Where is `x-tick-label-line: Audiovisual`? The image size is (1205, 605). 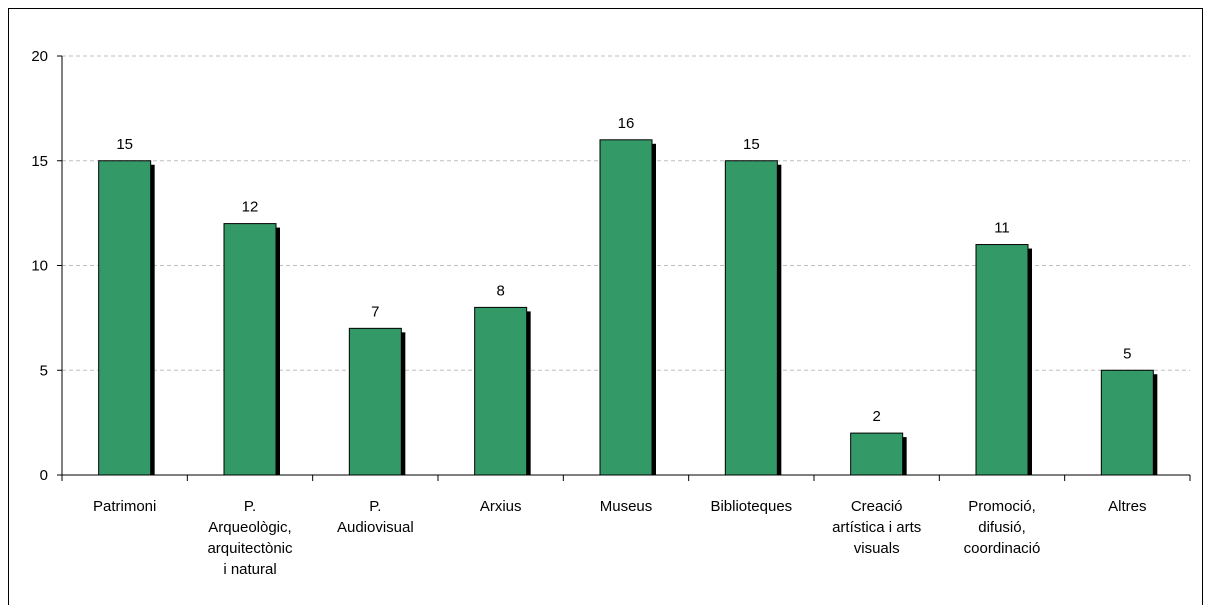
x-tick-label-line: Audiovisual is located at coordinates (375, 527).